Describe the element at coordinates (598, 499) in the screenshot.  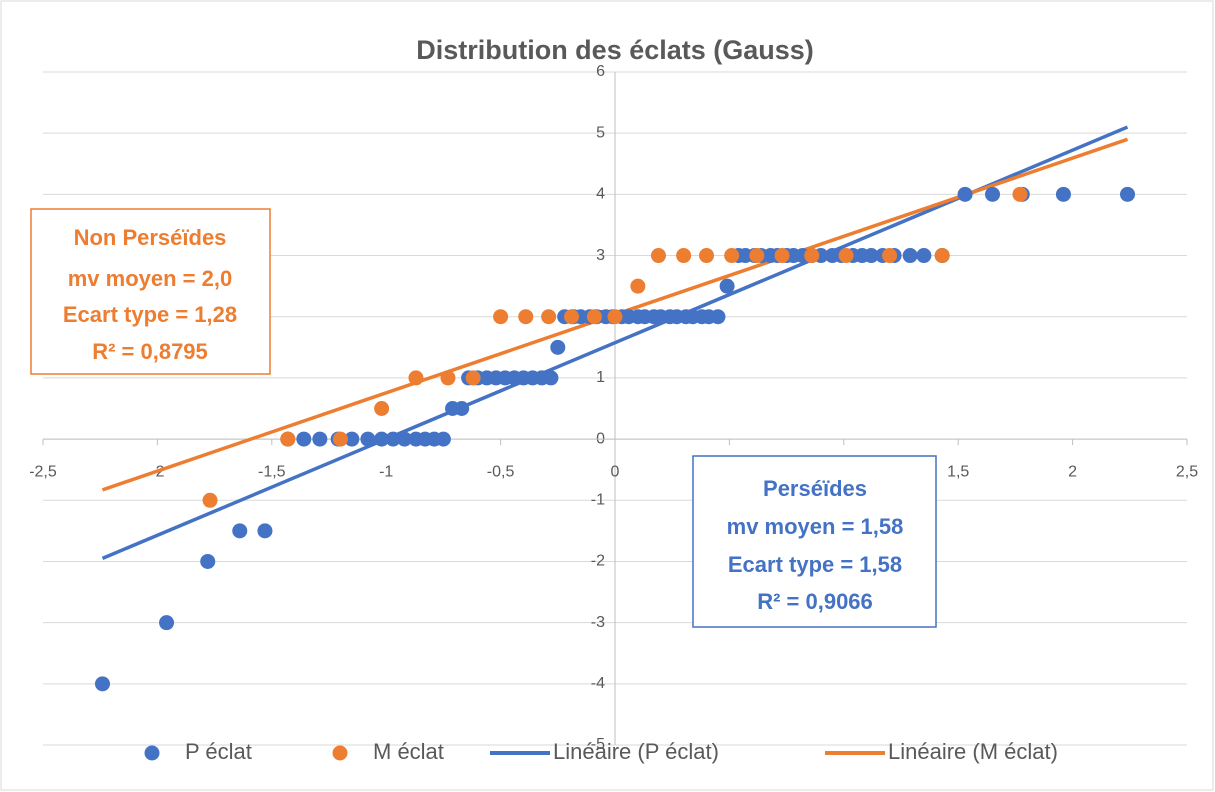
I see `y-tick-label: -1` at that location.